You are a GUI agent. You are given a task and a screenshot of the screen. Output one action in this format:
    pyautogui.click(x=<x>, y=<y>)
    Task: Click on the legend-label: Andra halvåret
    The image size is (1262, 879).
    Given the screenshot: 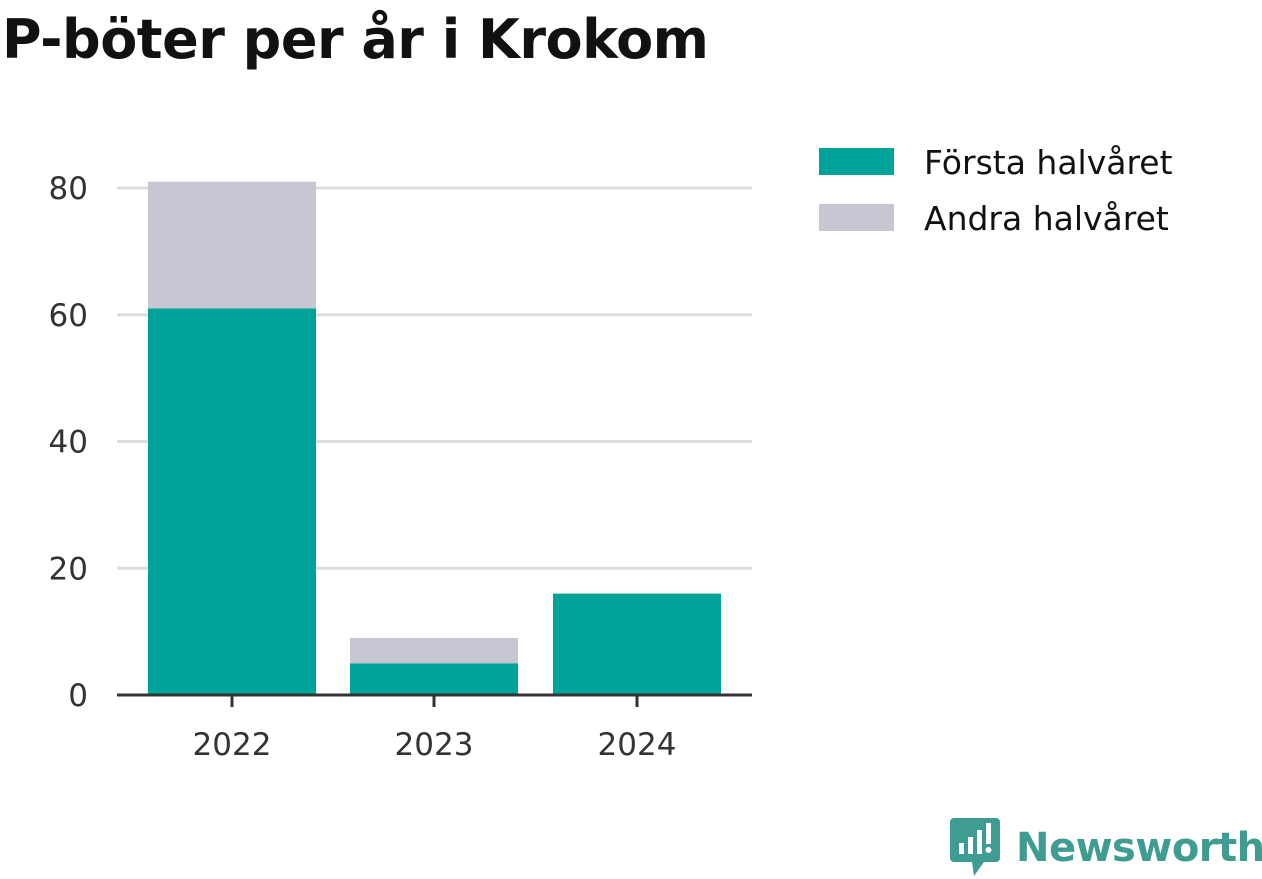 What is the action you would take?
    pyautogui.click(x=1046, y=218)
    